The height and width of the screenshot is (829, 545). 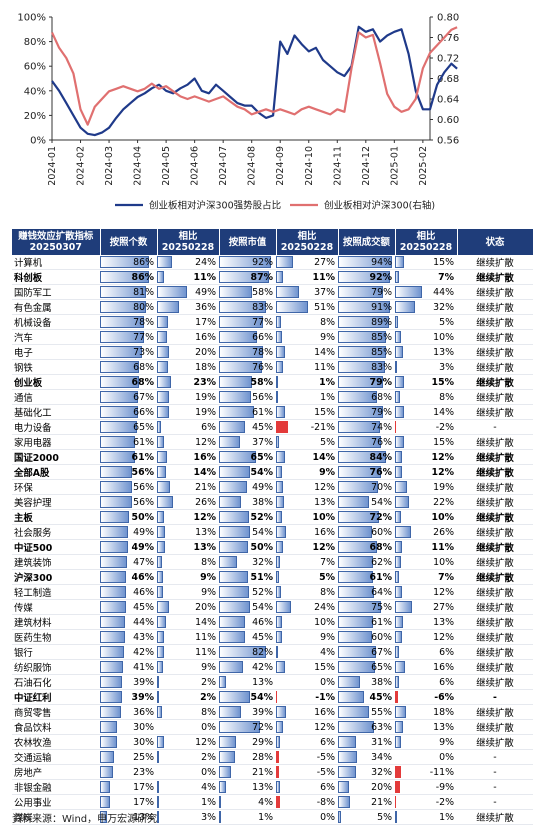 What do you see at coordinates (138, 166) in the screenshot?
I see `x-tick-label: 2024-04` at bounding box center [138, 166].